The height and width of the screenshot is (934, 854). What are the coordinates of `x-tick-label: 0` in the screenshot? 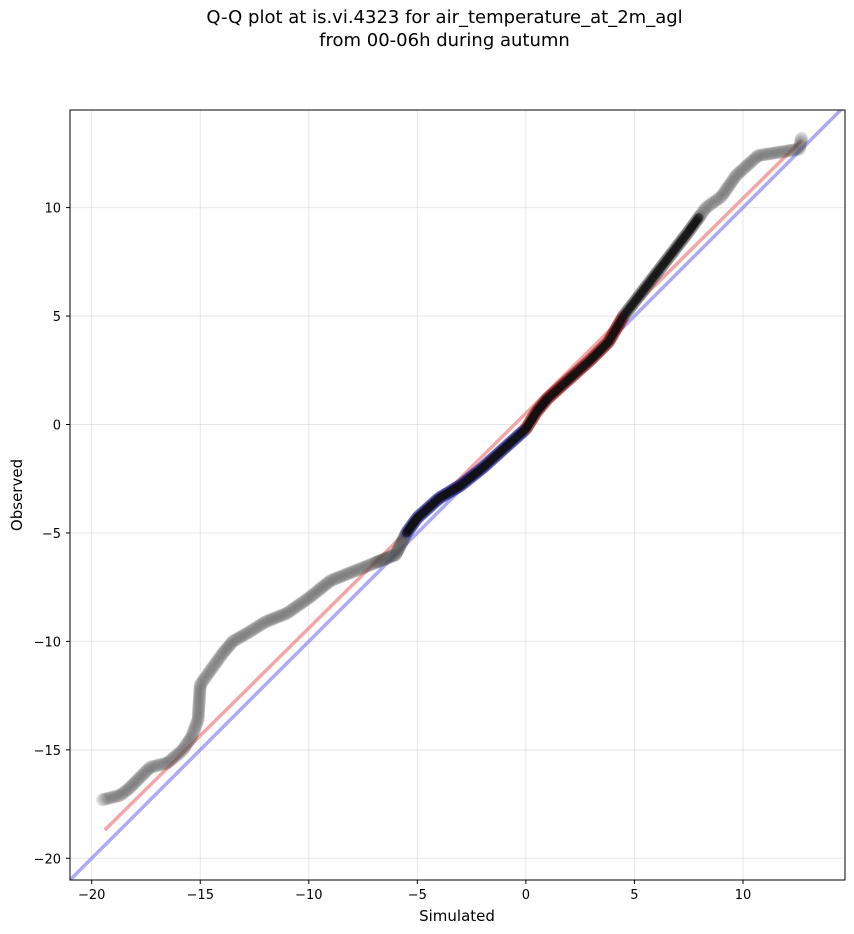 It's located at (526, 895).